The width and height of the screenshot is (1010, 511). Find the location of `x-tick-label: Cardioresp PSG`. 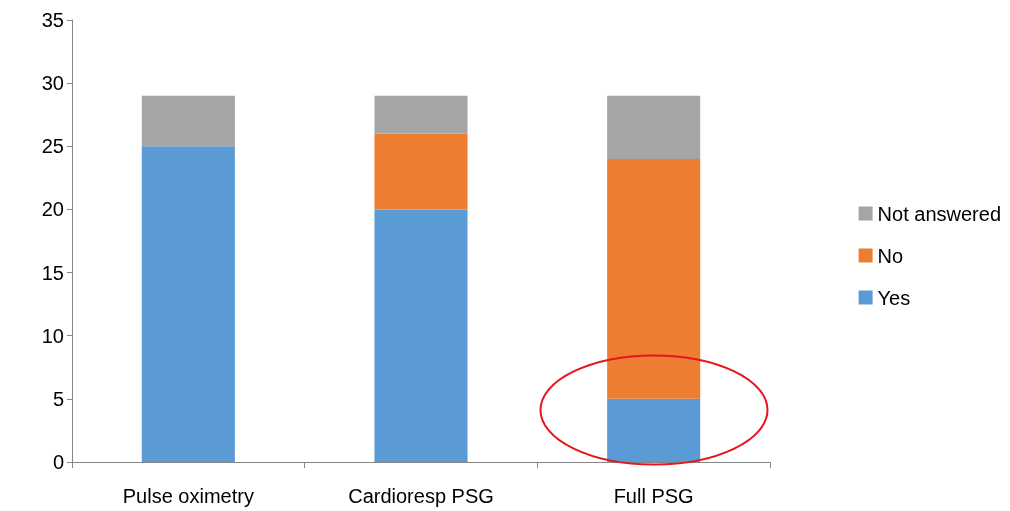

x-tick-label: Cardioresp PSG is located at coordinates (421, 496).